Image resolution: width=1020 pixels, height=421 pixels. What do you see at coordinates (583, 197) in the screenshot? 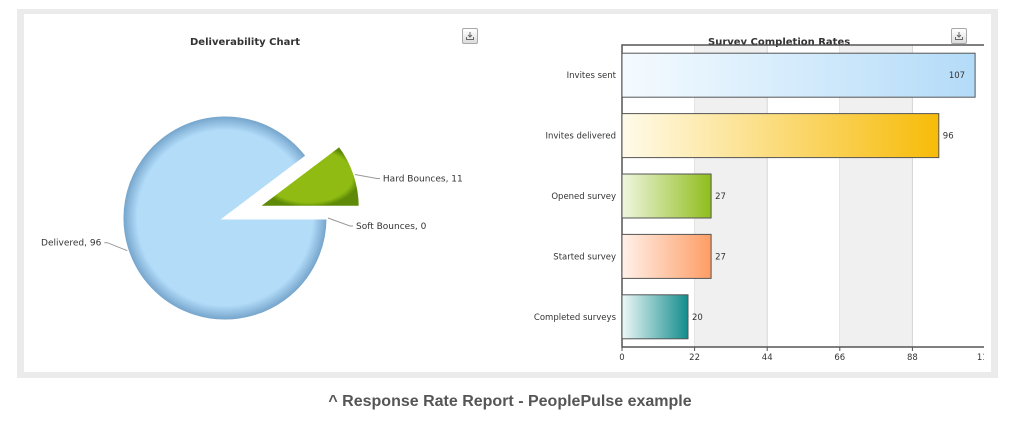
I see `category-label: Opened survey` at bounding box center [583, 197].